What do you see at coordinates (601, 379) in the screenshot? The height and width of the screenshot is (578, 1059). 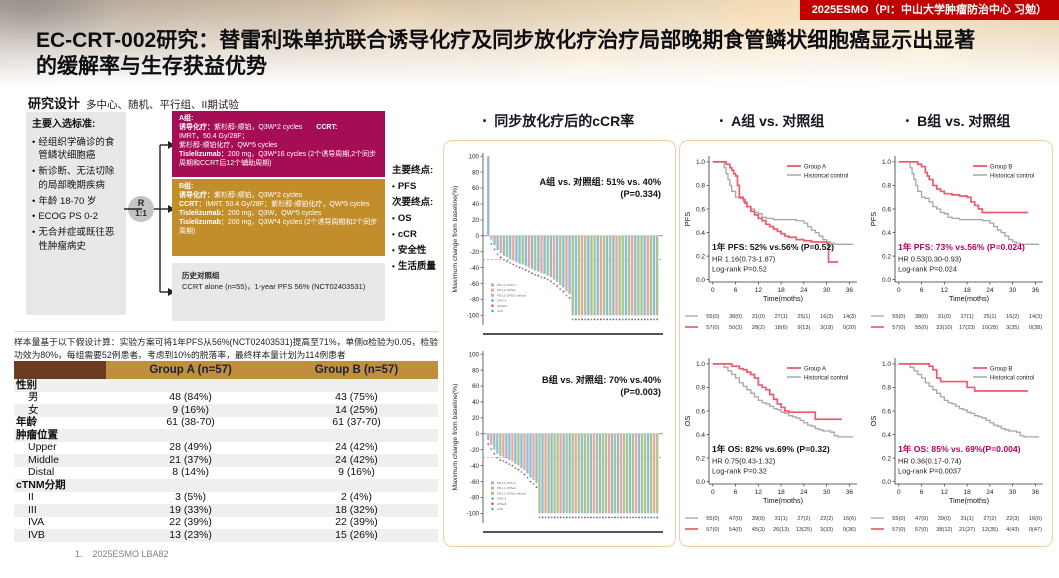 I see `svg-text: B组 vs. 对照组: 70% vs.40%` at bounding box center [601, 379].